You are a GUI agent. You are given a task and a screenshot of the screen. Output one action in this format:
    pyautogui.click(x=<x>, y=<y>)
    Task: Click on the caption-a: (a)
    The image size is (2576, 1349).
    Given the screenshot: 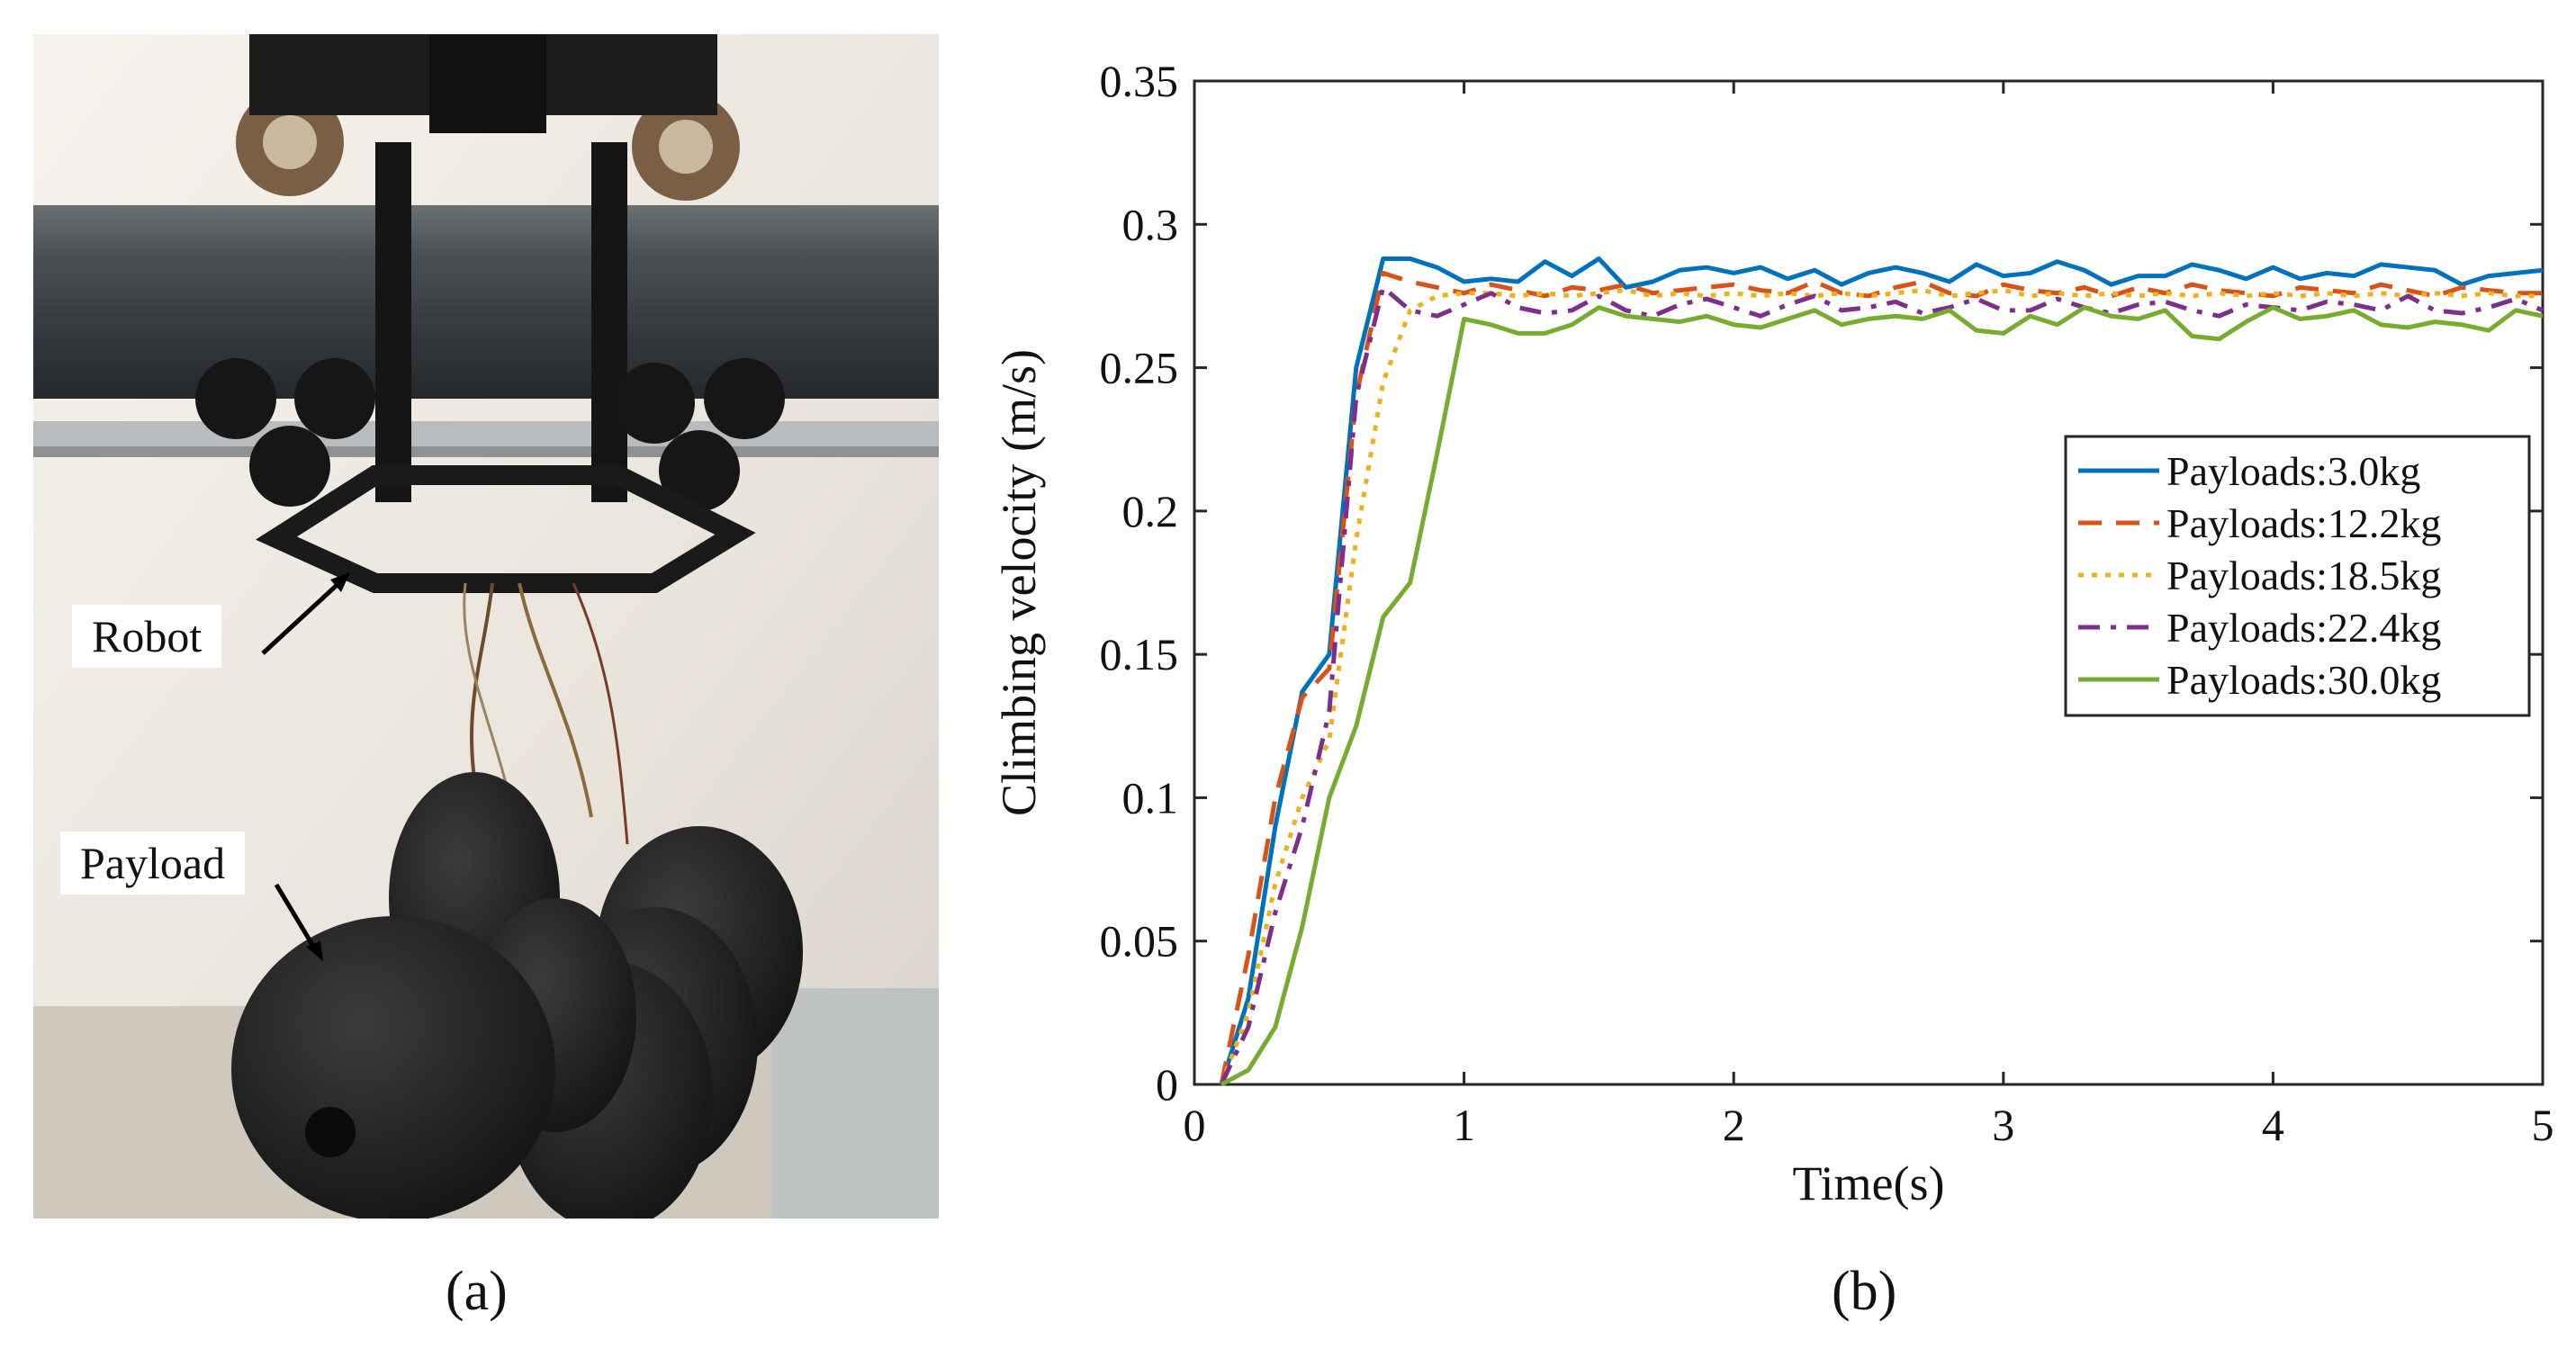 What is the action you would take?
    pyautogui.click(x=477, y=1291)
    